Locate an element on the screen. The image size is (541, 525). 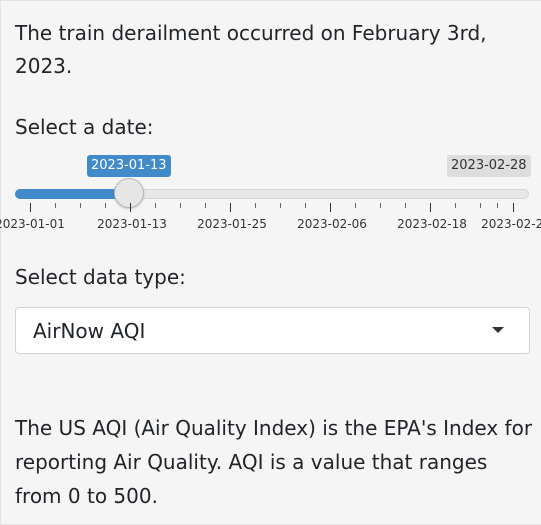
date-slider-label: Select a date: is located at coordinates (84, 127).